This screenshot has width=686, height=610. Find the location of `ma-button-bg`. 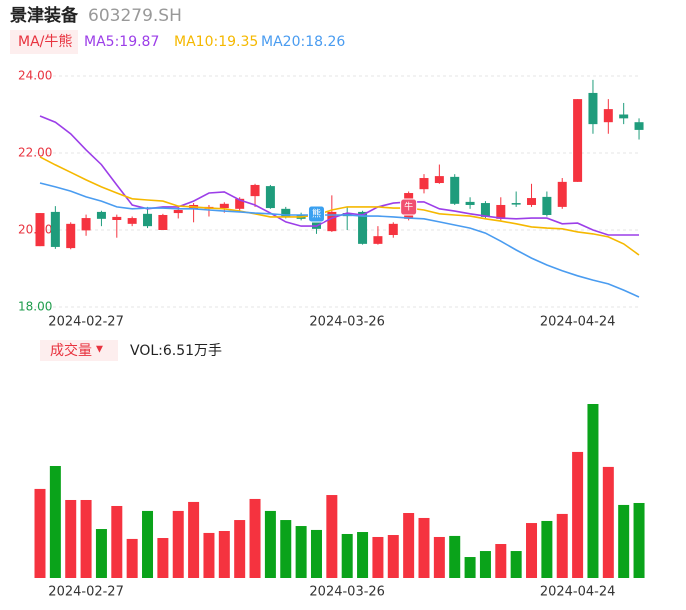

ma-button-bg is located at coordinates (44, 42).